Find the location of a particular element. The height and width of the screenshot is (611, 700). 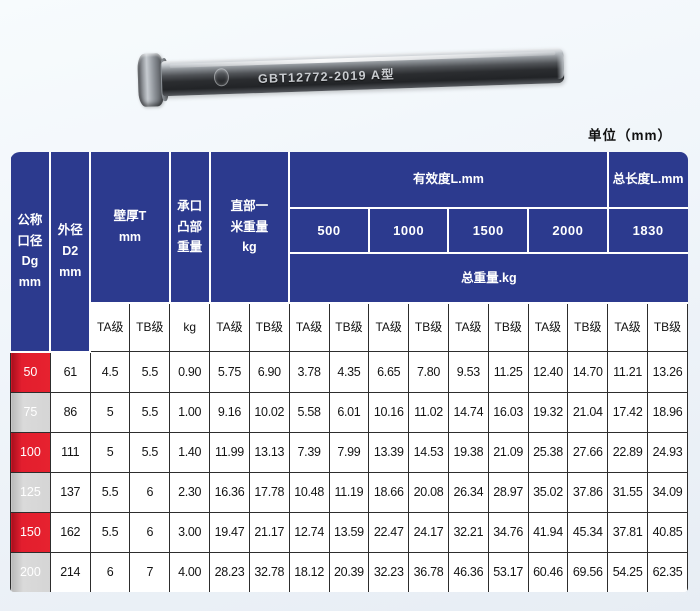

data-cell: 12.40 is located at coordinates (548, 372).